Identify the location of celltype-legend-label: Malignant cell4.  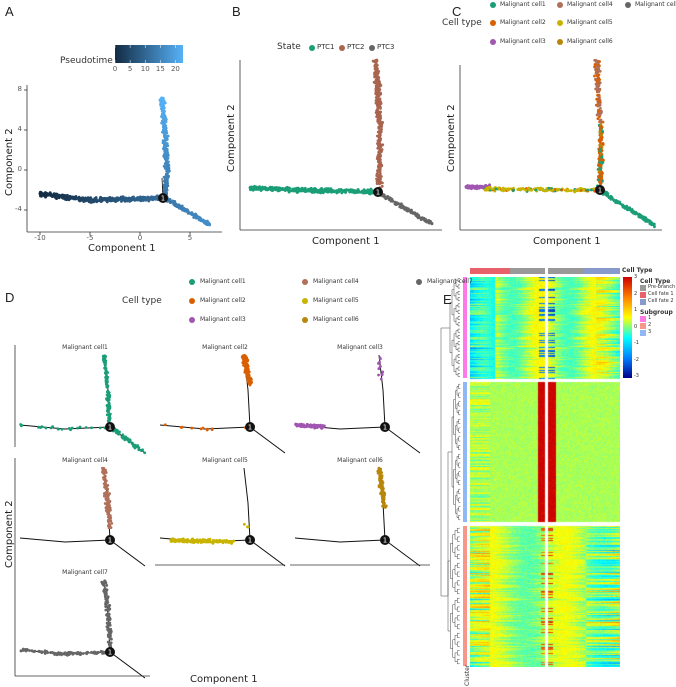
(590, 4).